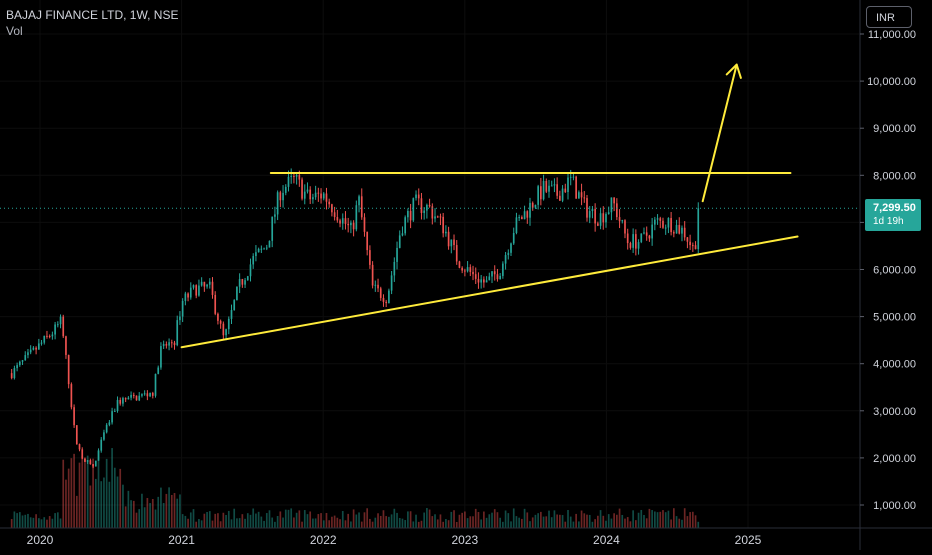 The height and width of the screenshot is (555, 932). Describe the element at coordinates (355, 488) in the screenshot. I see `volume-bars` at that location.